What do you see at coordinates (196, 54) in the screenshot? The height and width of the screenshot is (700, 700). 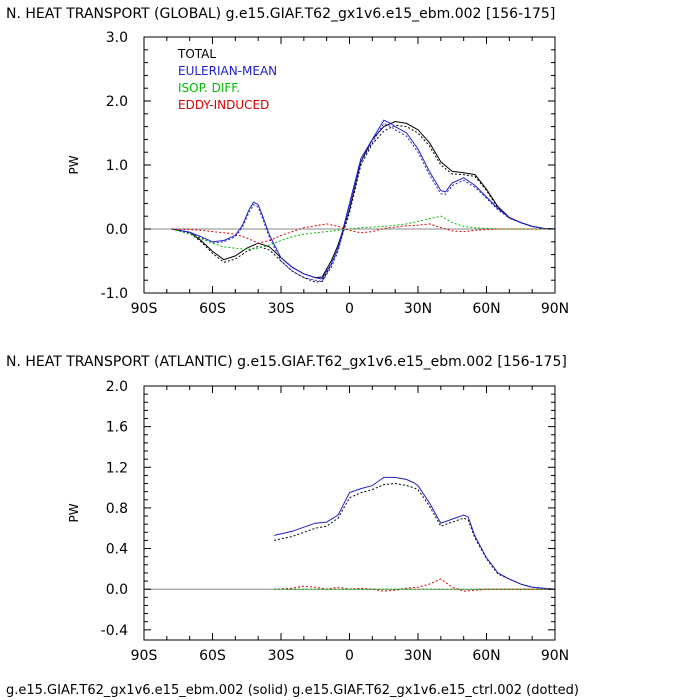 I see `legend-entry-total: TOTAL` at bounding box center [196, 54].